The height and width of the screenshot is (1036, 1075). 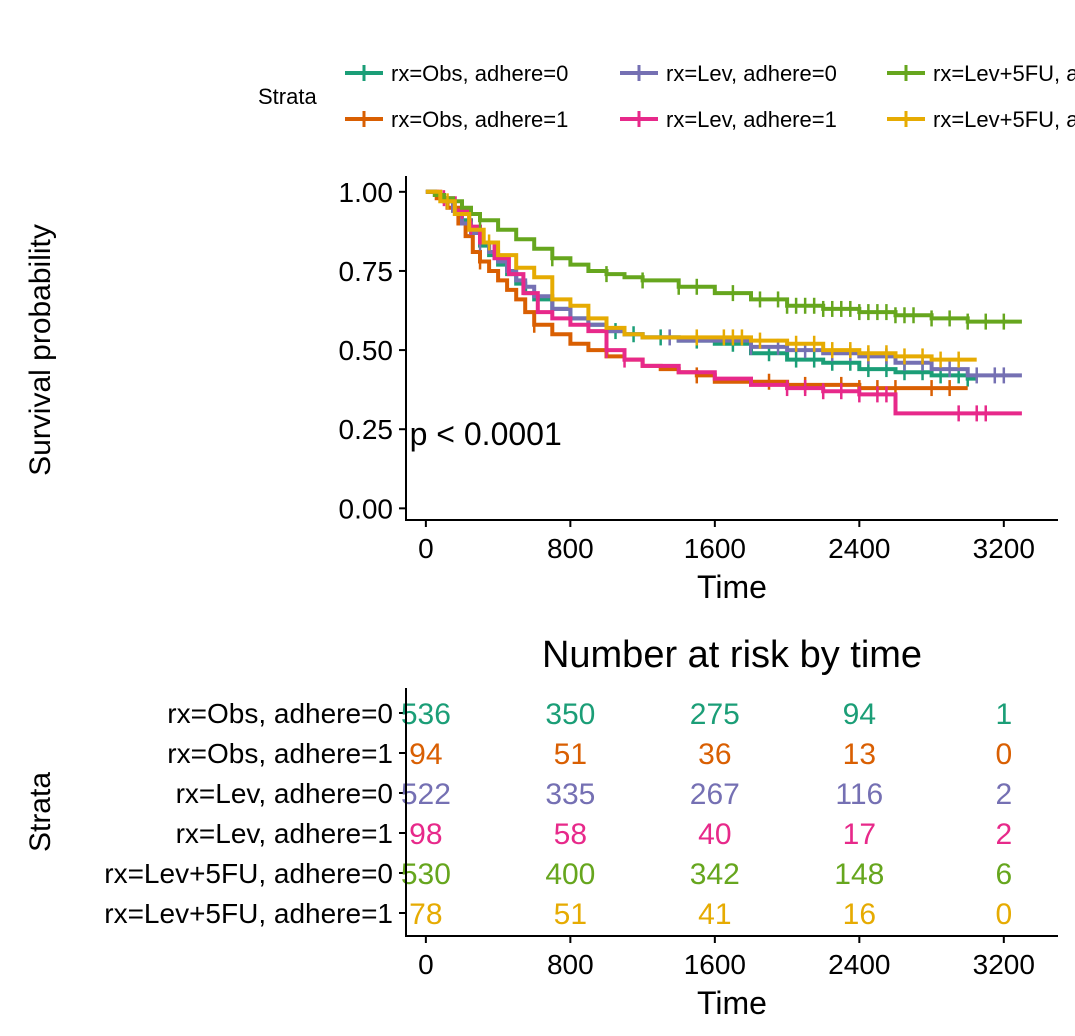 What do you see at coordinates (40, 812) in the screenshot?
I see `risk-table-y-axis-title: Strata` at bounding box center [40, 812].